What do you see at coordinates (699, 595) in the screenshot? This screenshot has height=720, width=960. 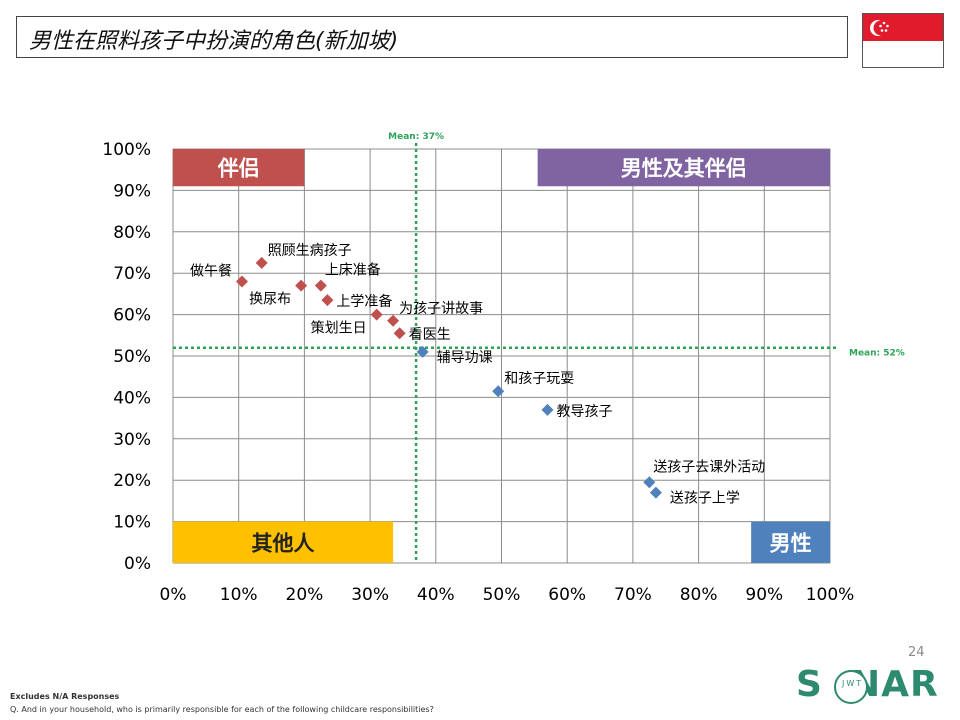 I see `x-tick-label: 80%` at bounding box center [699, 595].